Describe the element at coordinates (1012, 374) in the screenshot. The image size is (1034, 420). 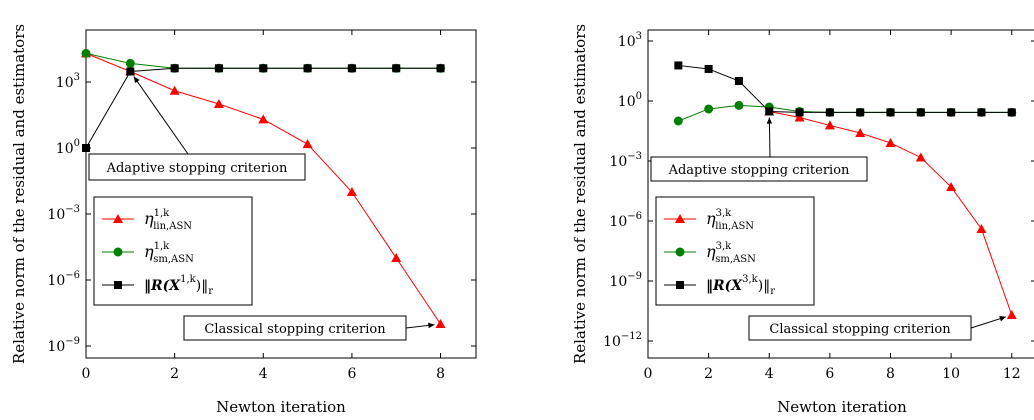
I see `x-tick-label: 12` at that location.